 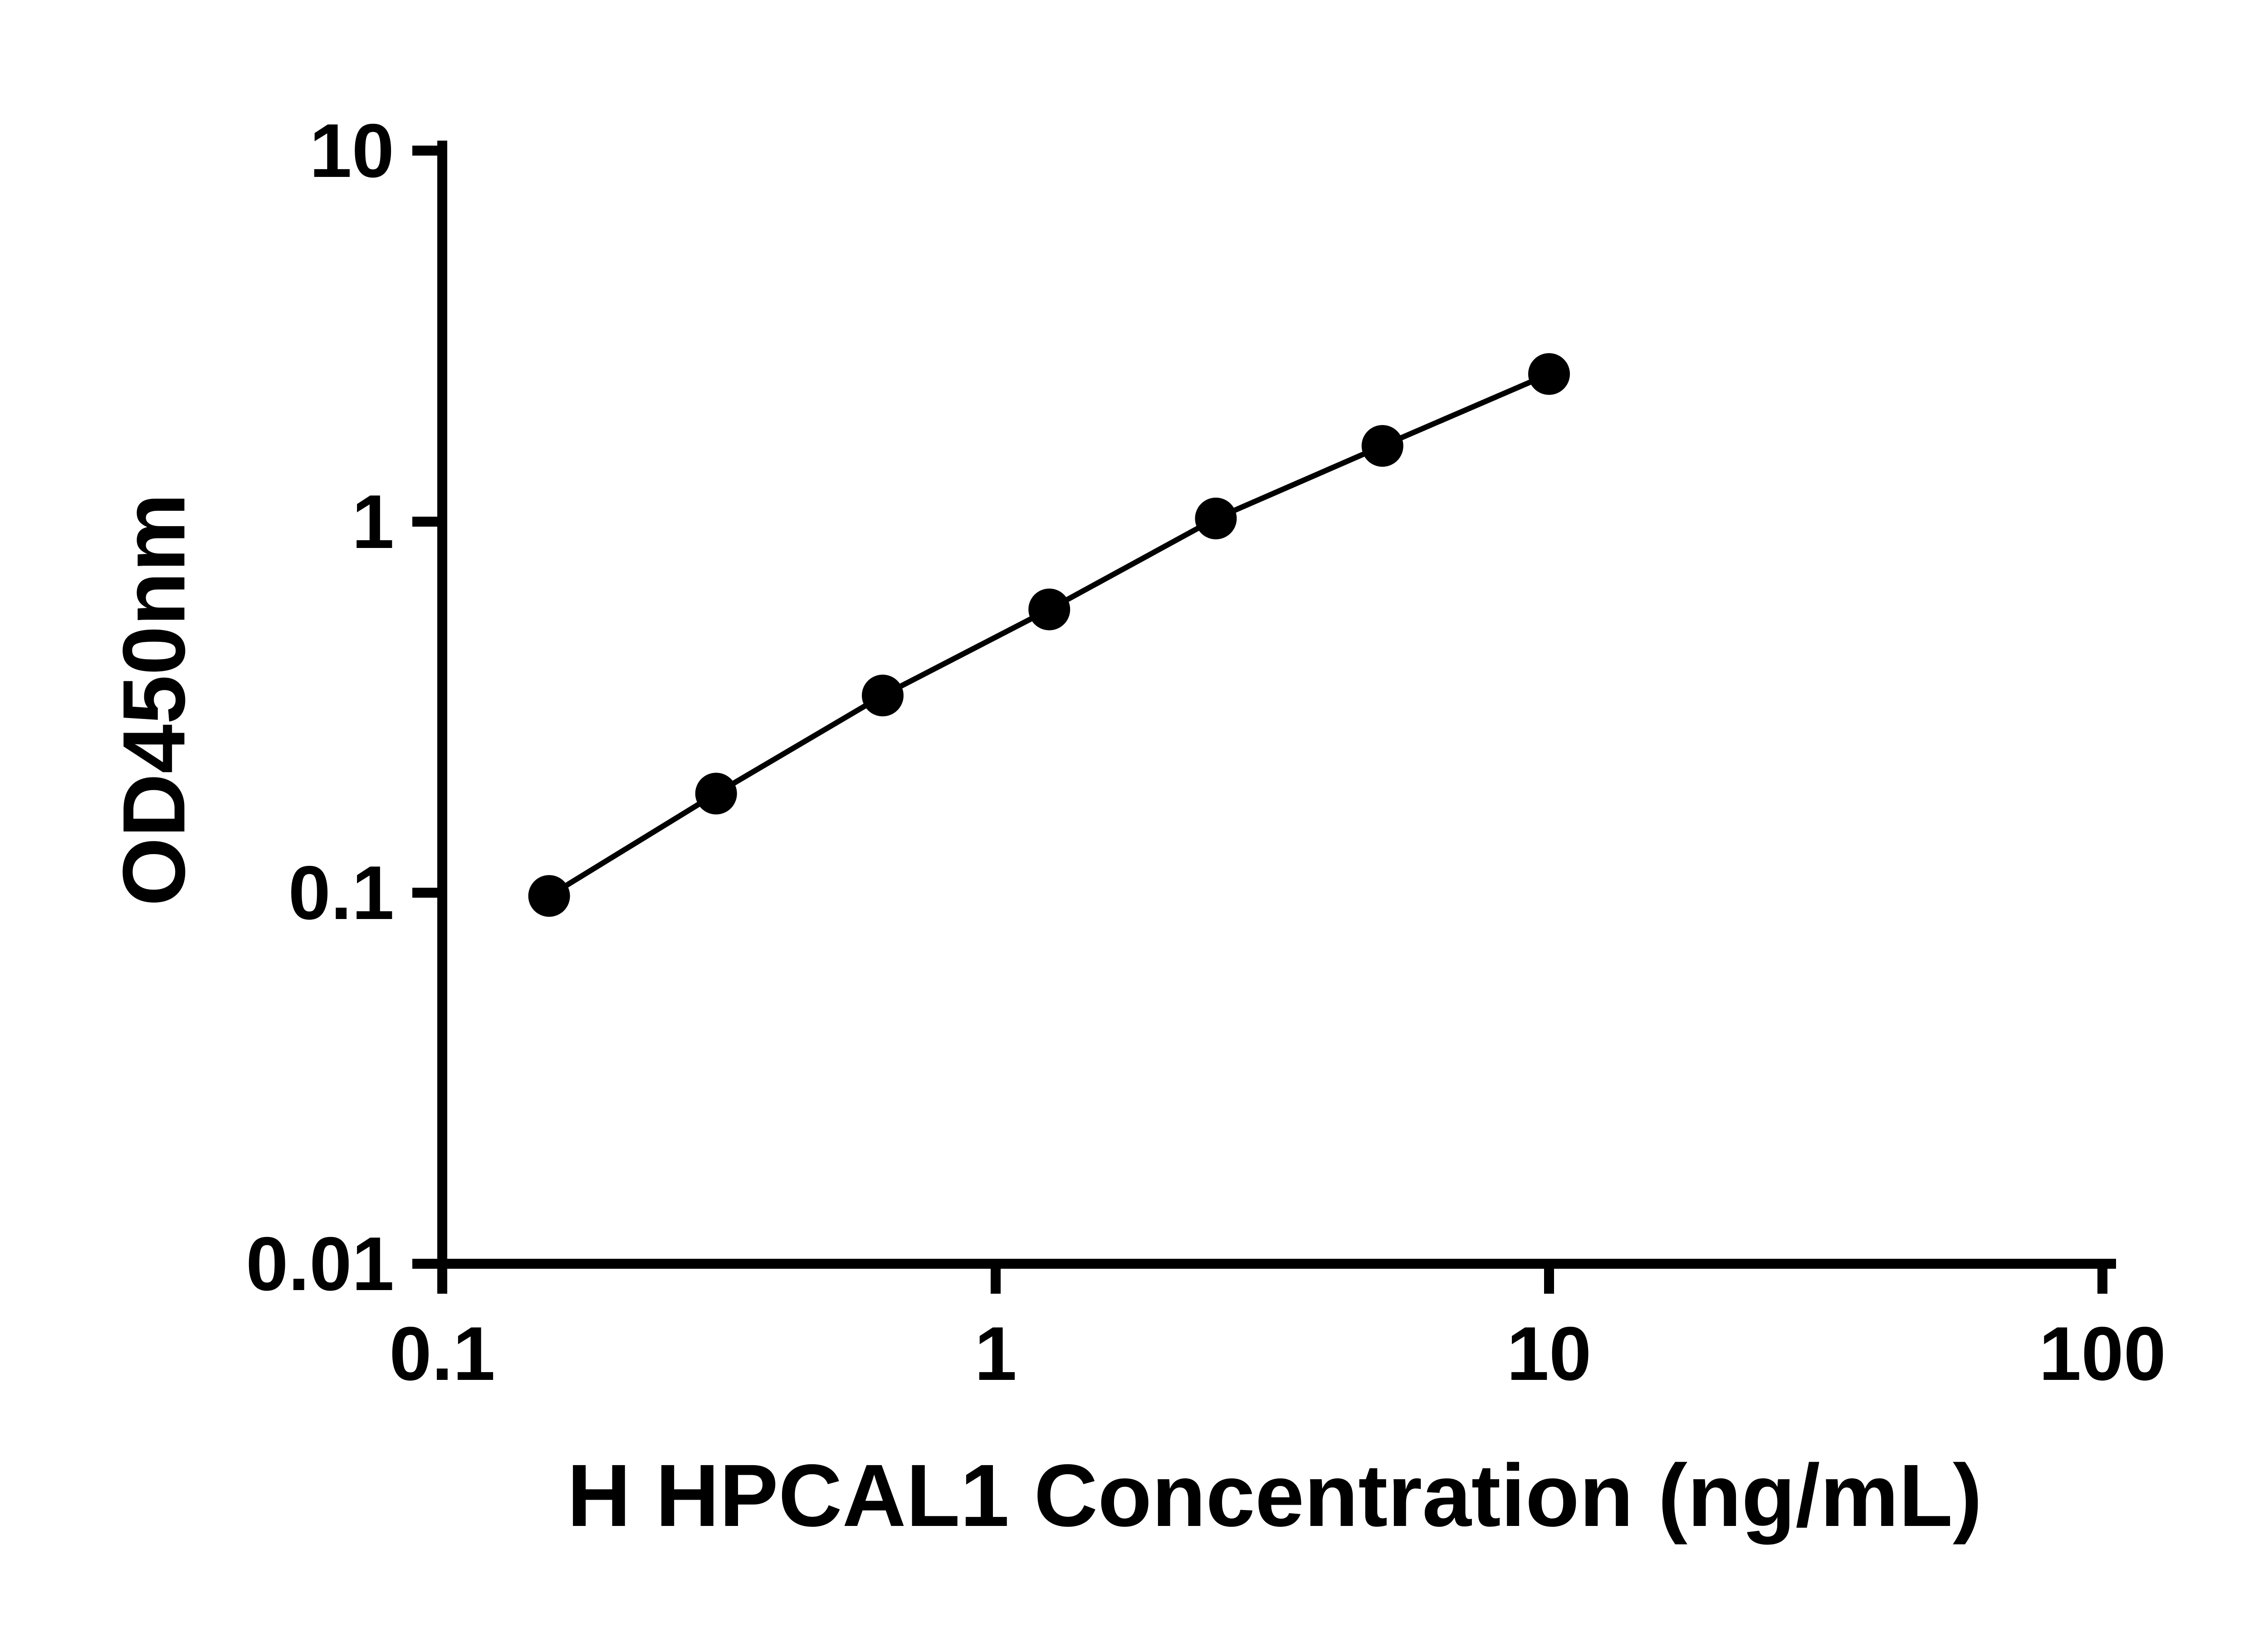 What do you see at coordinates (154, 699) in the screenshot?
I see `y-axis-title: OD450nm` at bounding box center [154, 699].